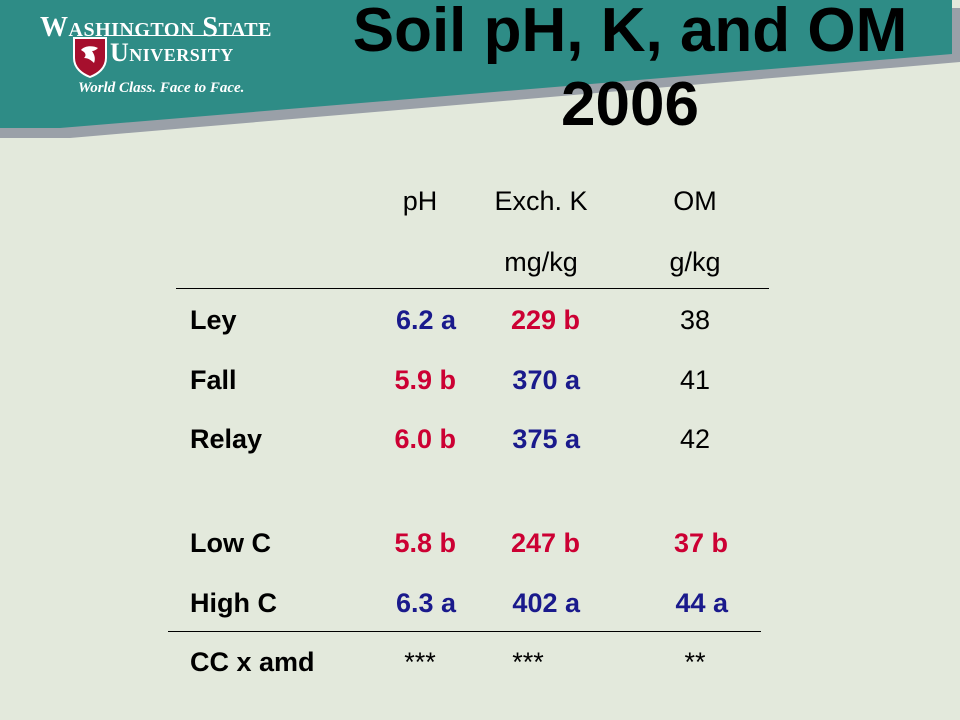 The image size is (960, 720). I want to click on cell-high-c-om: 44 a, so click(701, 603).